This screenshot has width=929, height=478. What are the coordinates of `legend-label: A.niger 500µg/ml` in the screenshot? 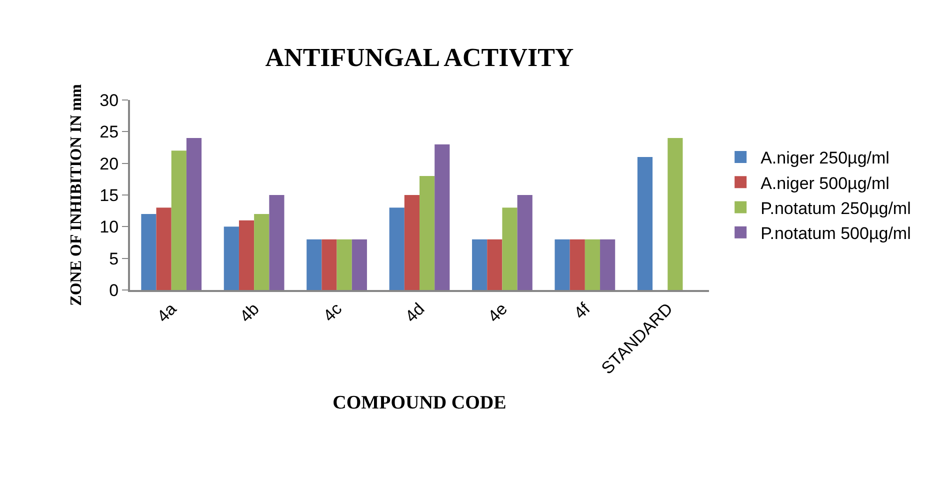 It's located at (825, 183).